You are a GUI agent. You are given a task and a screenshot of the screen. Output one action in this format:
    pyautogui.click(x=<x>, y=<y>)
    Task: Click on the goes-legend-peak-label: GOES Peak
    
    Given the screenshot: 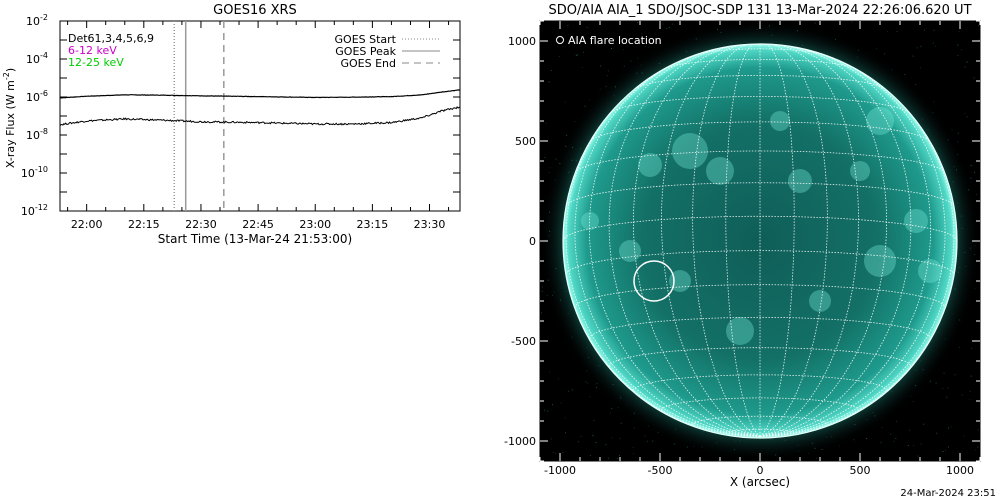 What is the action you would take?
    pyautogui.click(x=365, y=51)
    